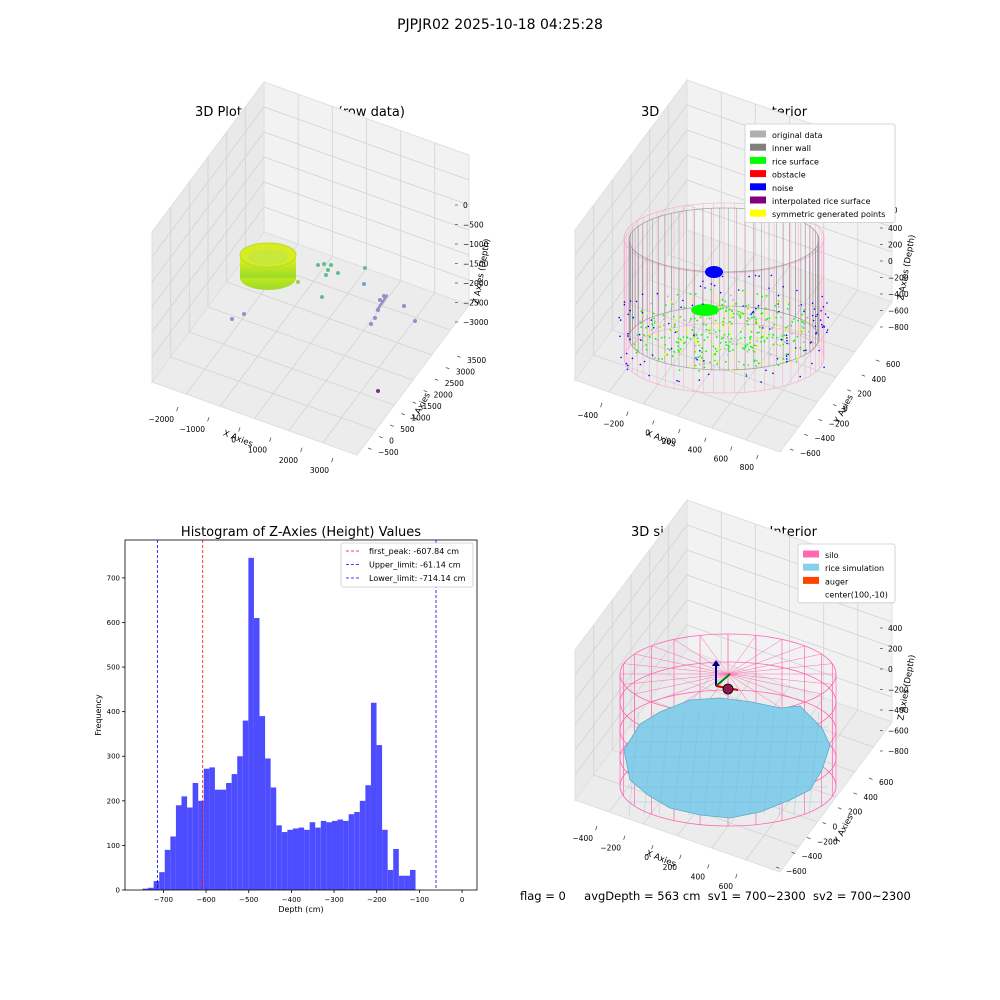 This screenshot has width=1000, height=1000. Describe the element at coordinates (388, 452) in the screenshot. I see `panel1-y-tick-label: −500` at that location.